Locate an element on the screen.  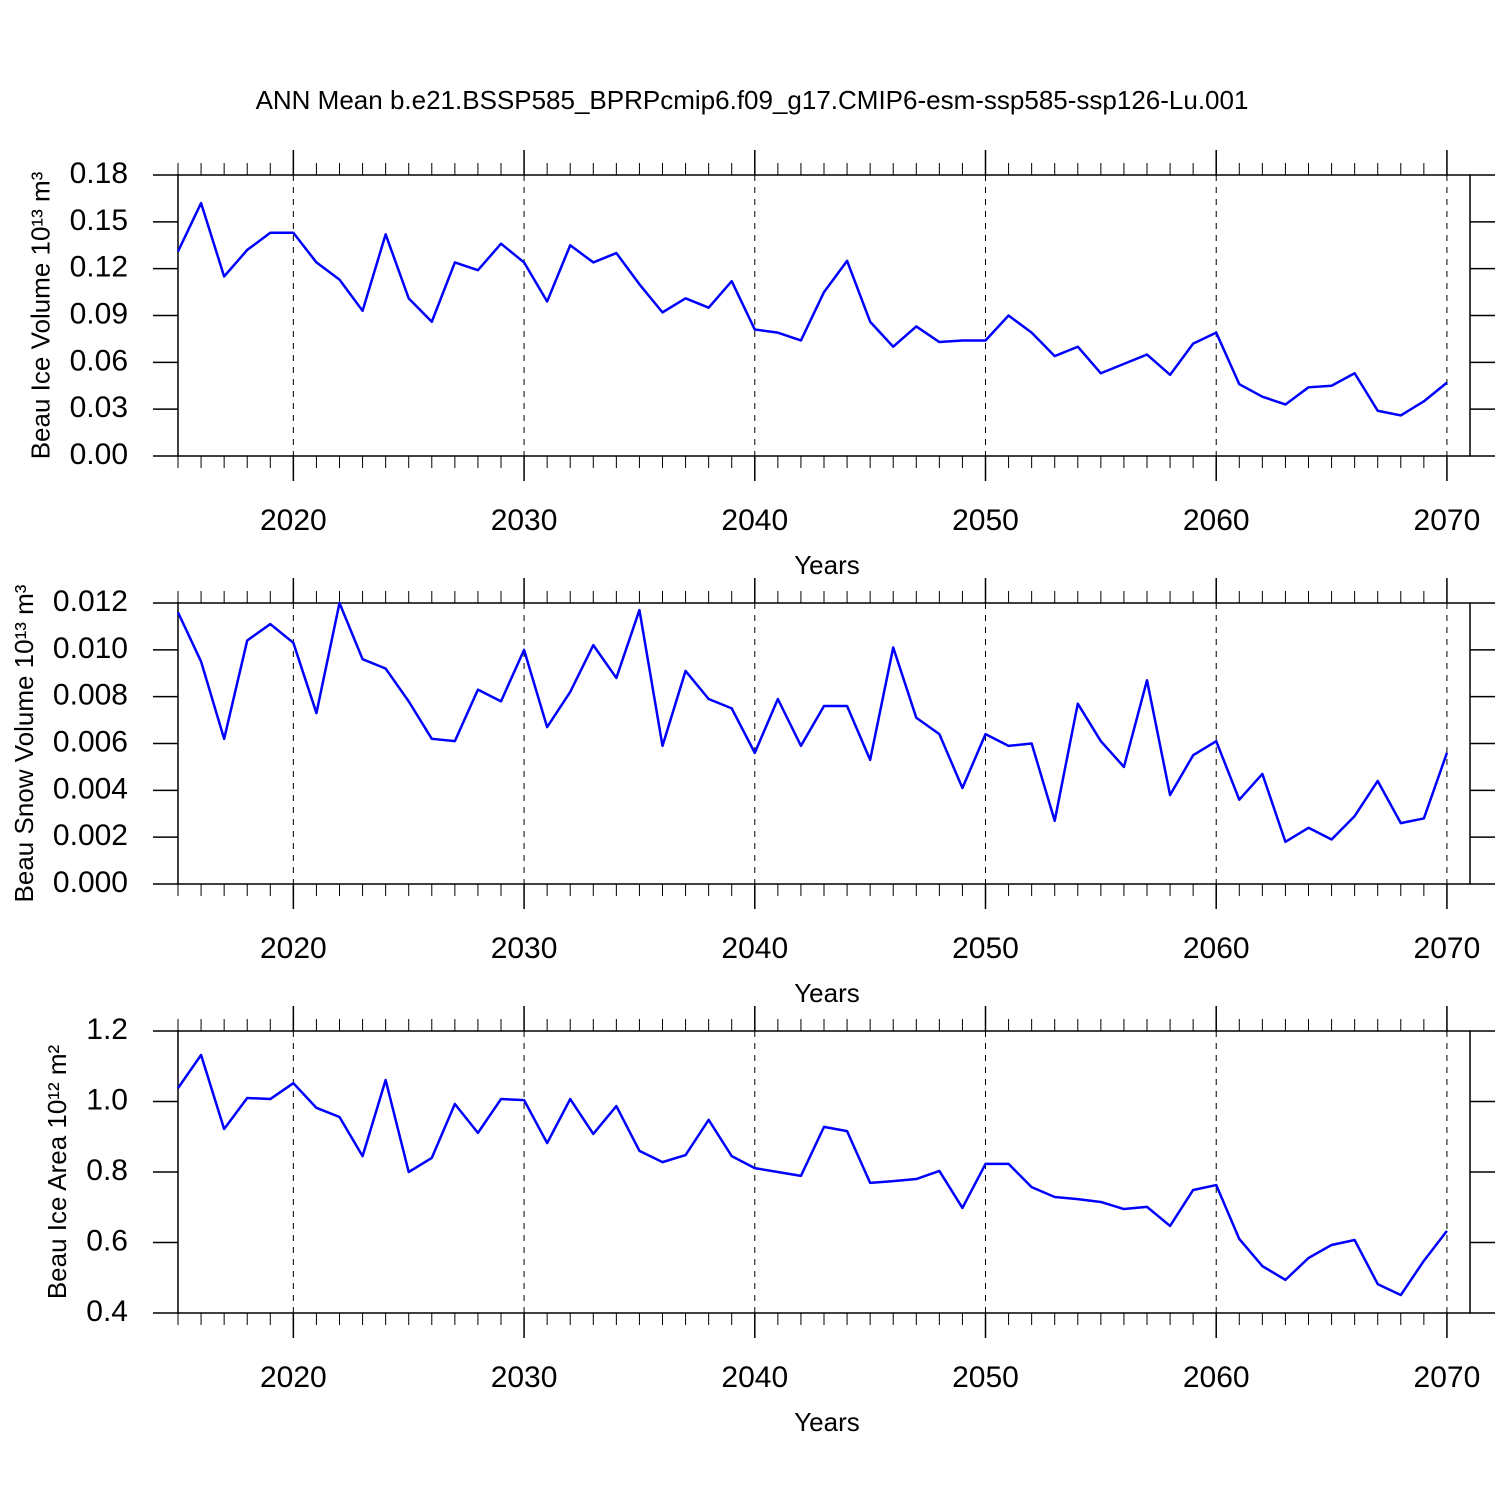
y-tick-label: 0.006 is located at coordinates (90, 741).